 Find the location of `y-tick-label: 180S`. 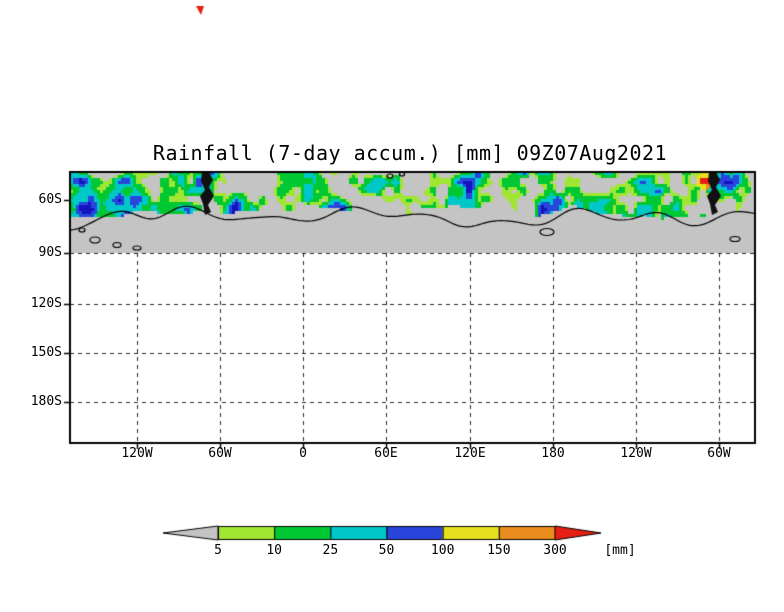

y-tick-label: 180S is located at coordinates (46, 401).